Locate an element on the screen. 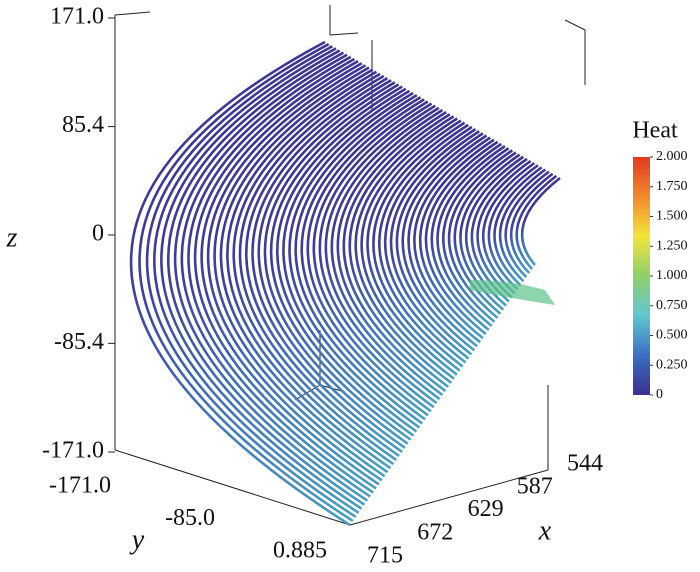 The width and height of the screenshot is (700, 572). colorbar-tick-label: 0.250 is located at coordinates (672, 364).